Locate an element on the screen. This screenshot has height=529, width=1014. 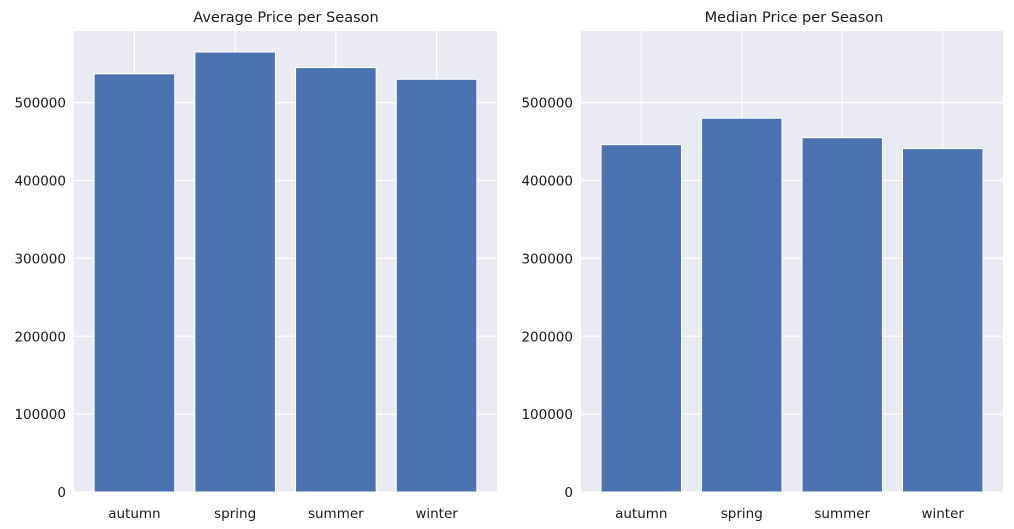
chart-title: Average Price per Season is located at coordinates (285, 18).